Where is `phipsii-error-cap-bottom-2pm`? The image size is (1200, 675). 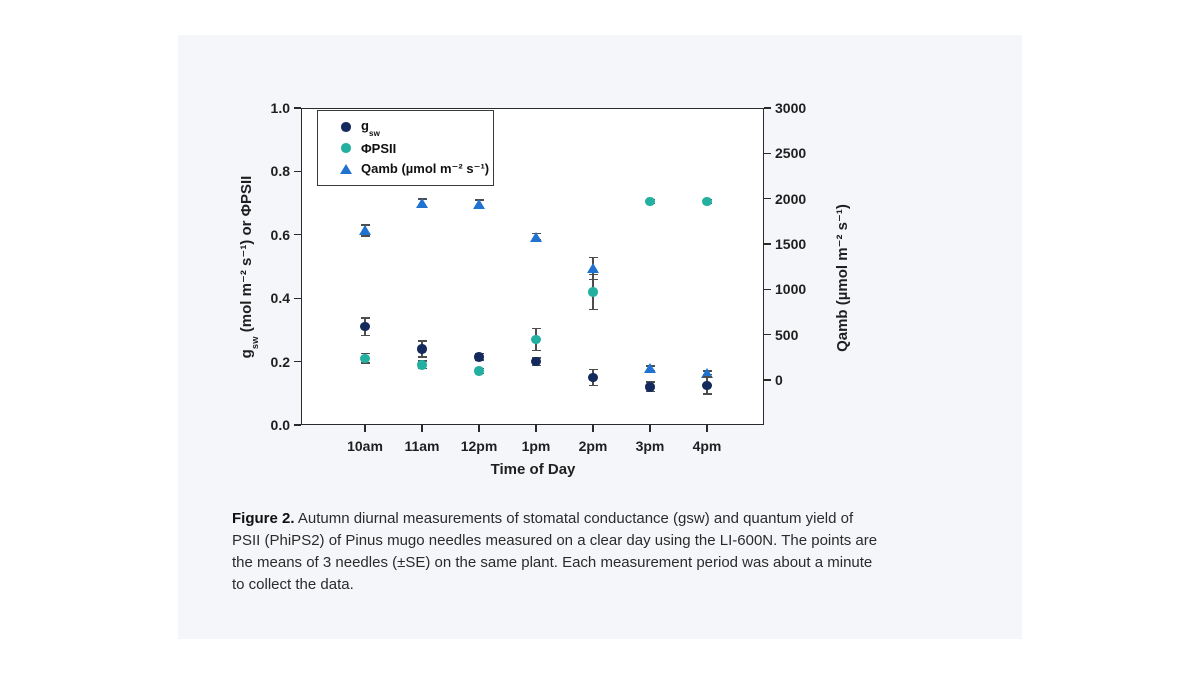
phipsii-error-cap-bottom-2pm is located at coordinates (593, 309).